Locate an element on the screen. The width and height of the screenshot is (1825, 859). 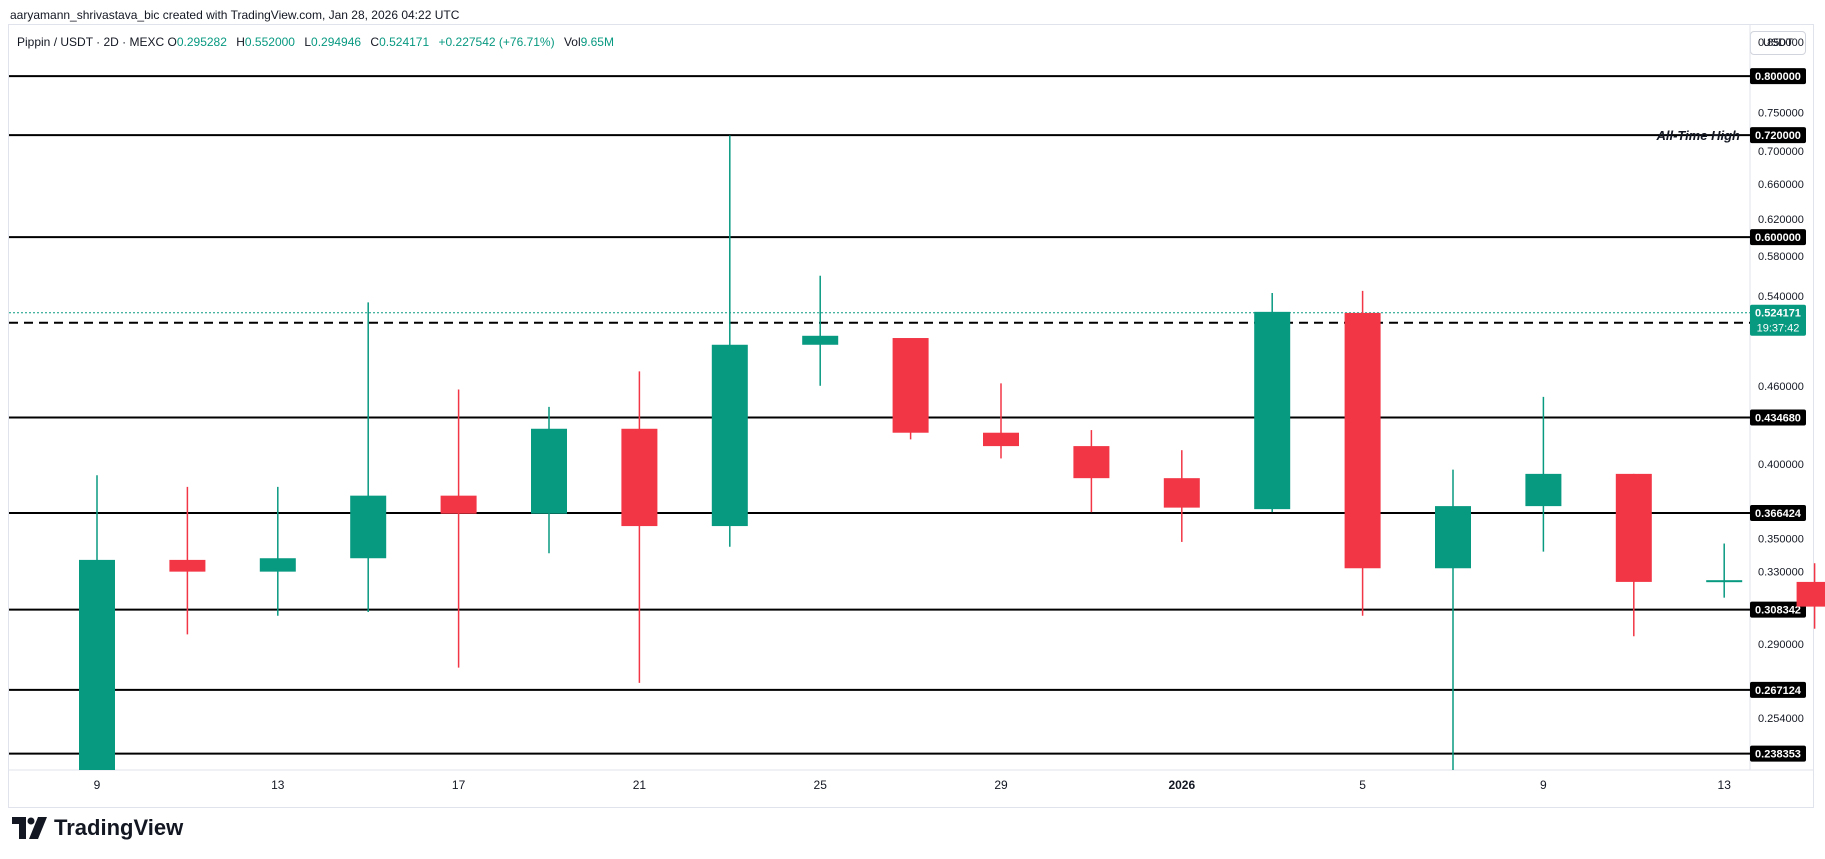
level-price-tag: 0.600000 is located at coordinates (1778, 238).